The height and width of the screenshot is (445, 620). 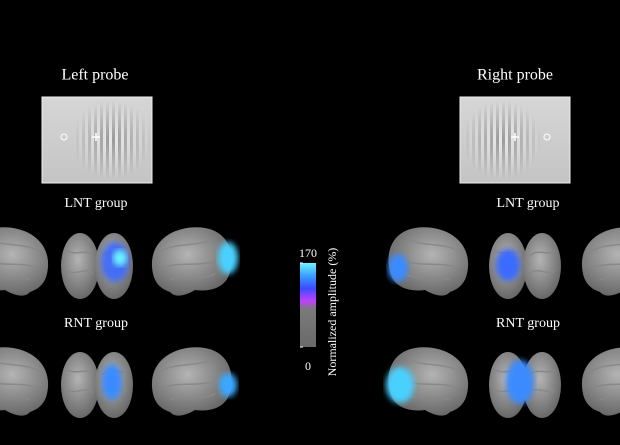 What do you see at coordinates (94, 75) in the screenshot?
I see `panel-title: Left probe` at bounding box center [94, 75].